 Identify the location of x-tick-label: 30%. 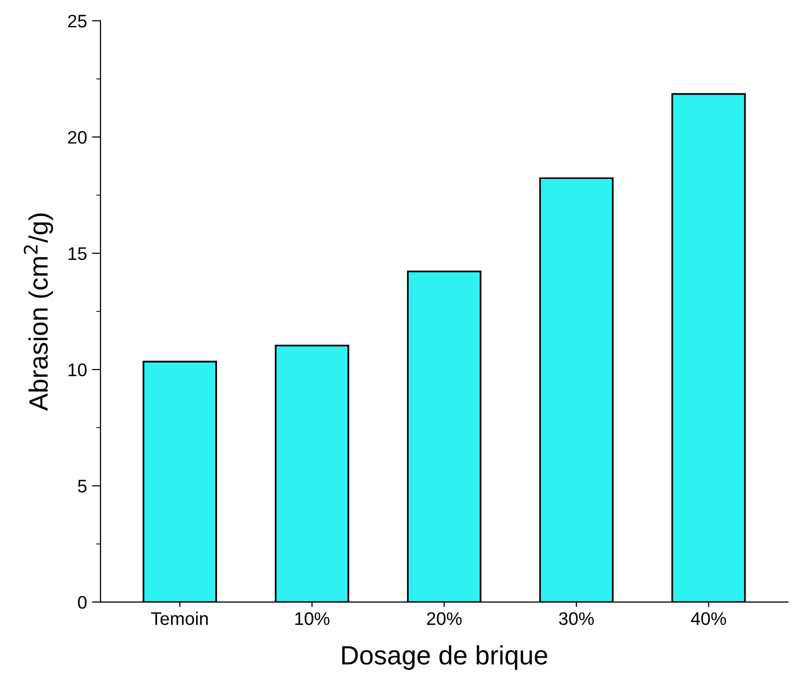
(576, 619).